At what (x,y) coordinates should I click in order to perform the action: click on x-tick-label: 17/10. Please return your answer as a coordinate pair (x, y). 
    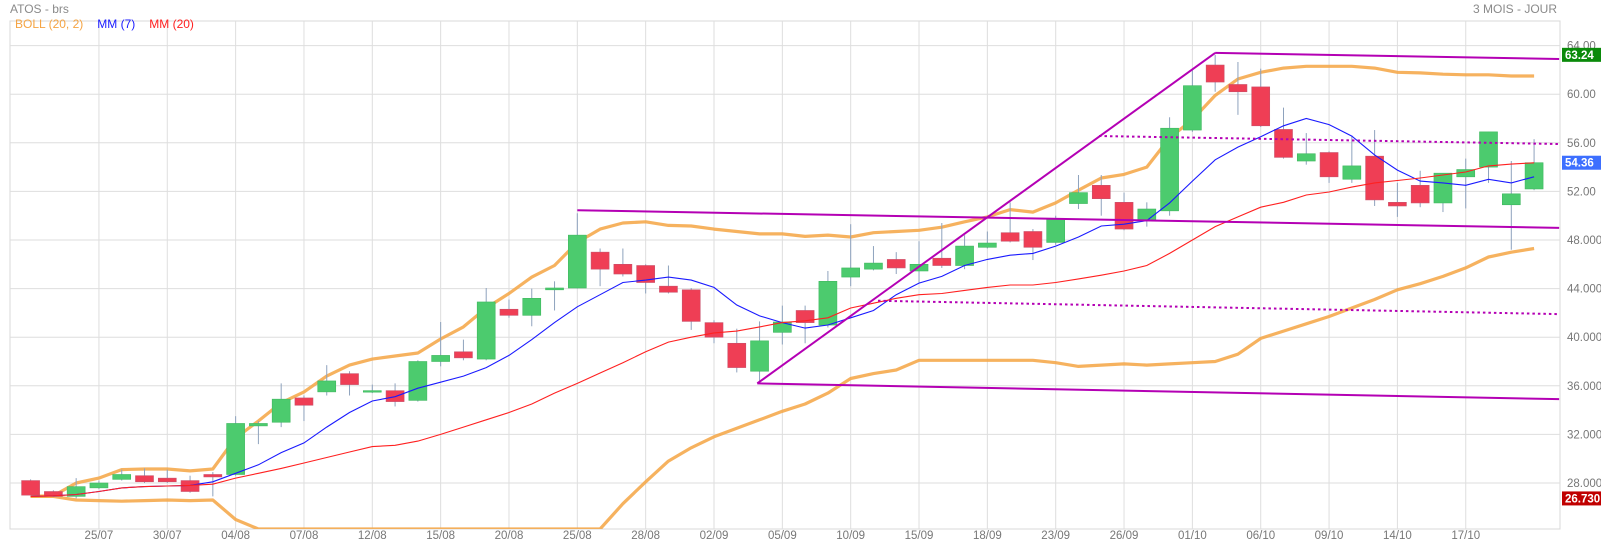
    Looking at the image, I should click on (1465, 535).